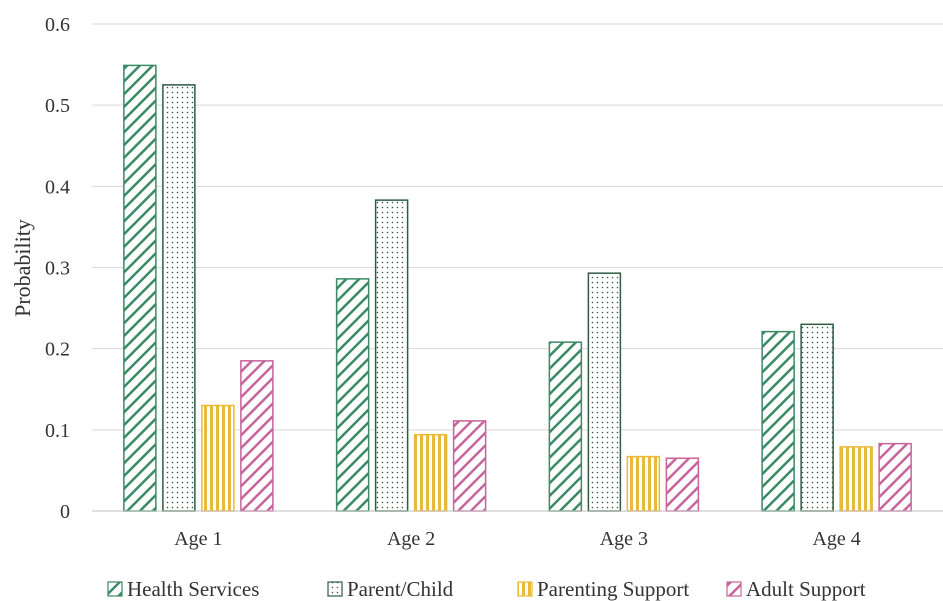 The height and width of the screenshot is (601, 943). I want to click on y-tick-label: 0.6, so click(57, 25).